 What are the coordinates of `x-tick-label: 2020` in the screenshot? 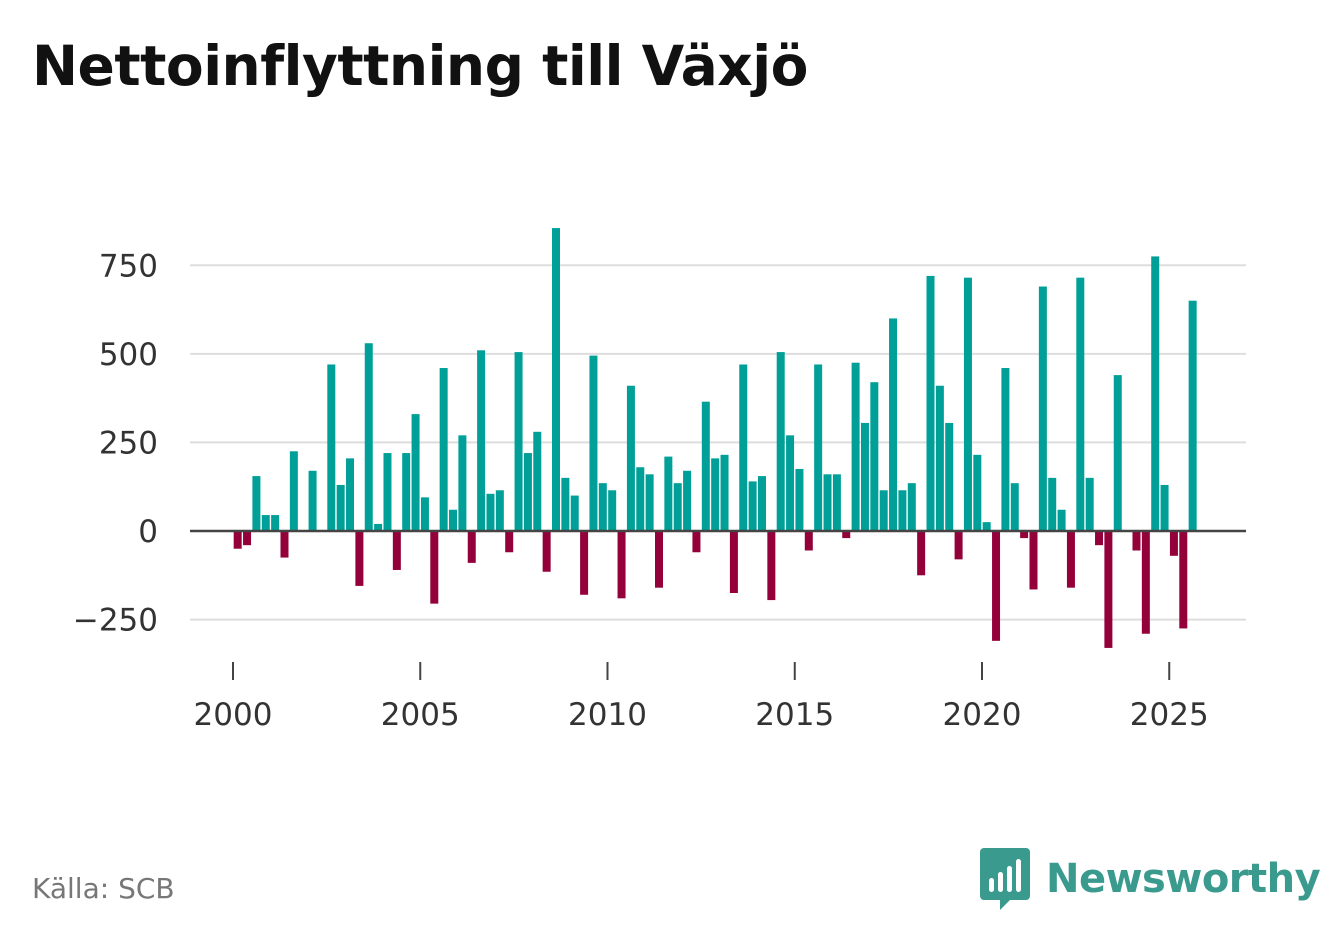 It's located at (982, 715).